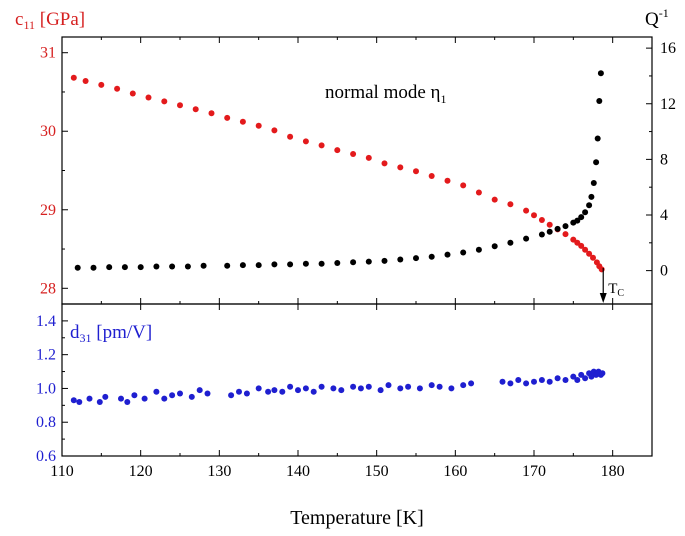  What do you see at coordinates (48, 288) in the screenshot?
I see `top-left-tick-label: 28` at bounding box center [48, 288].